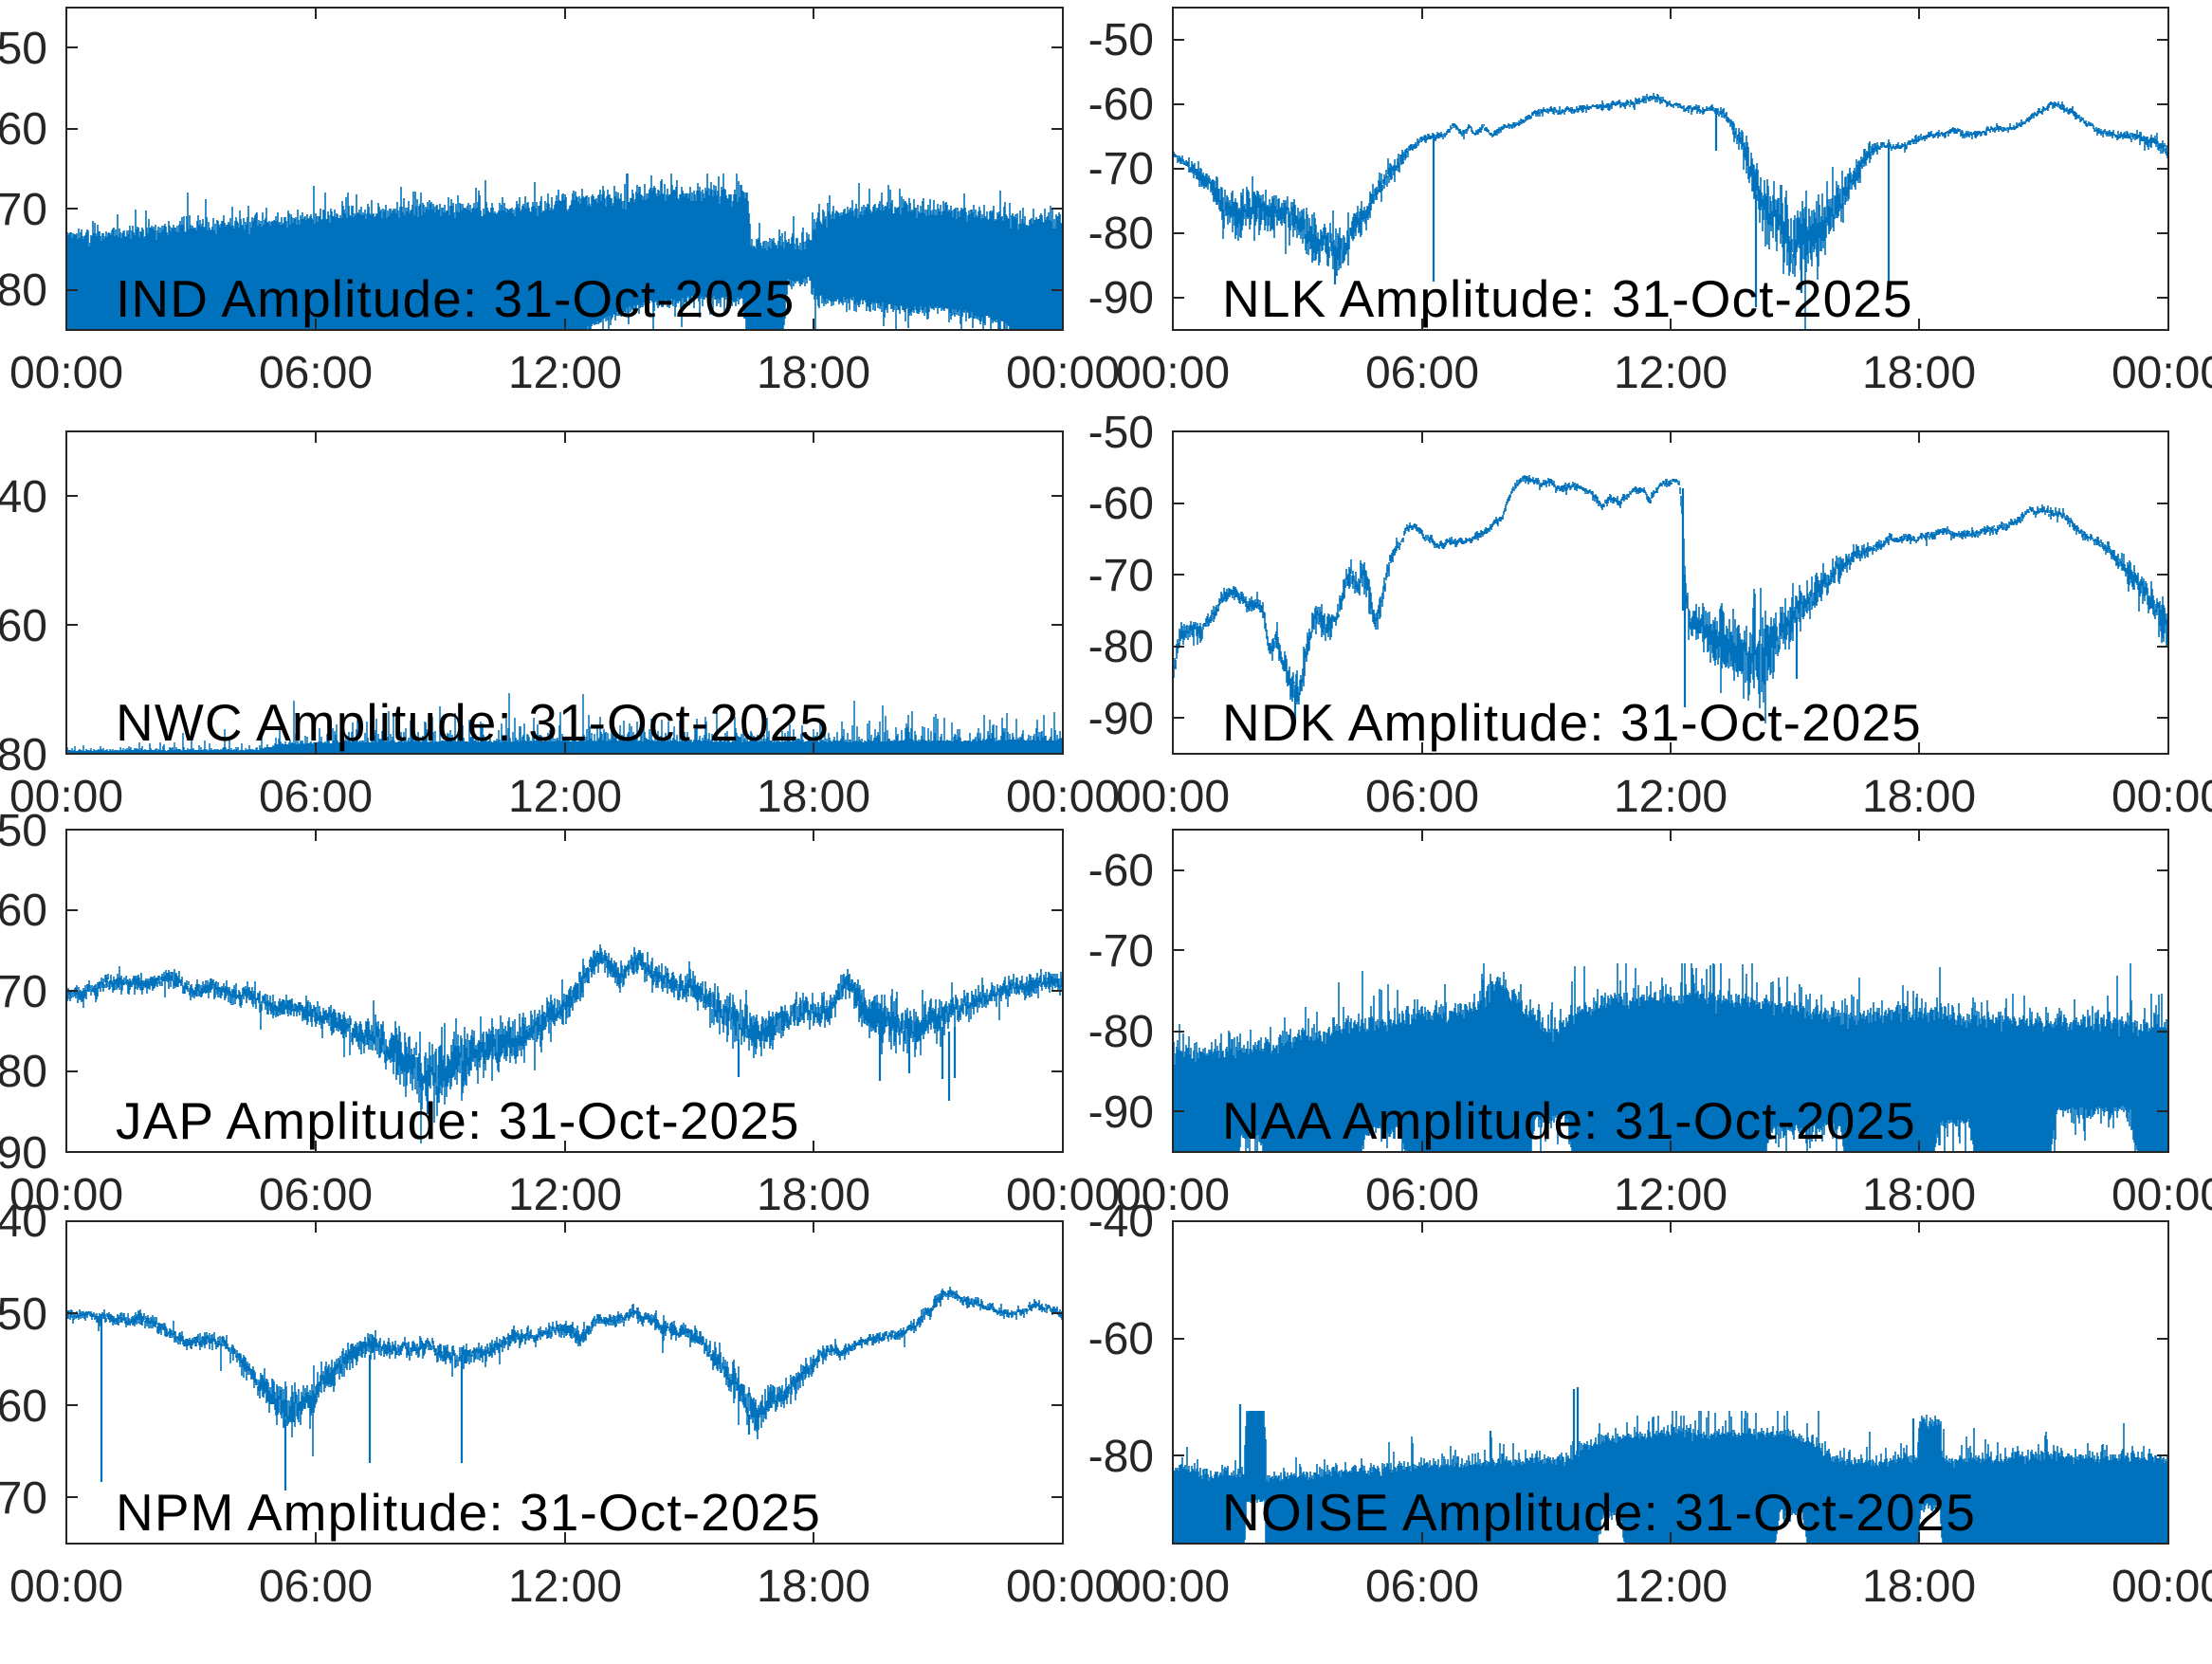 This screenshot has width=2212, height=1664. Describe the element at coordinates (1569, 1120) in the screenshot. I see `svg-text: NAA Amplitude: 31-Oct-2025` at that location.